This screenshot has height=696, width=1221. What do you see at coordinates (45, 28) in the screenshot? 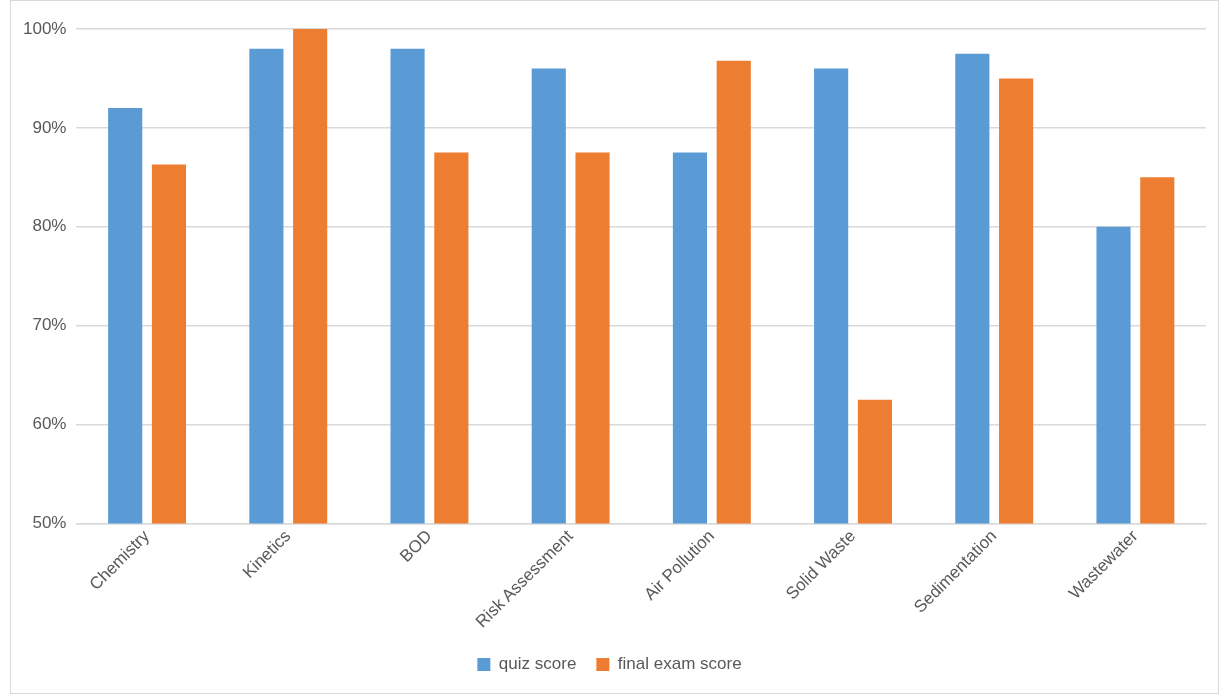
I see `y-tick-label: 100%` at bounding box center [45, 28].